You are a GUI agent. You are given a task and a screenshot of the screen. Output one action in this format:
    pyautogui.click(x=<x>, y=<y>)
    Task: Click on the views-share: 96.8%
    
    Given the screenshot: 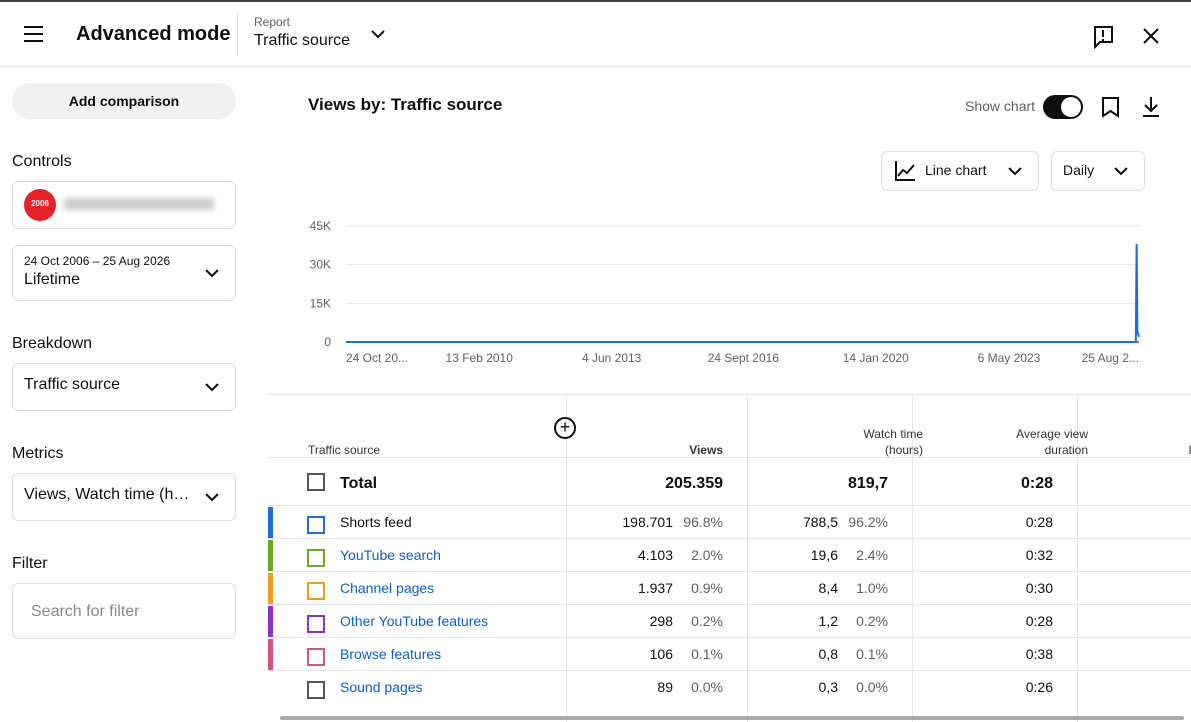 What is the action you would take?
    pyautogui.click(x=703, y=522)
    